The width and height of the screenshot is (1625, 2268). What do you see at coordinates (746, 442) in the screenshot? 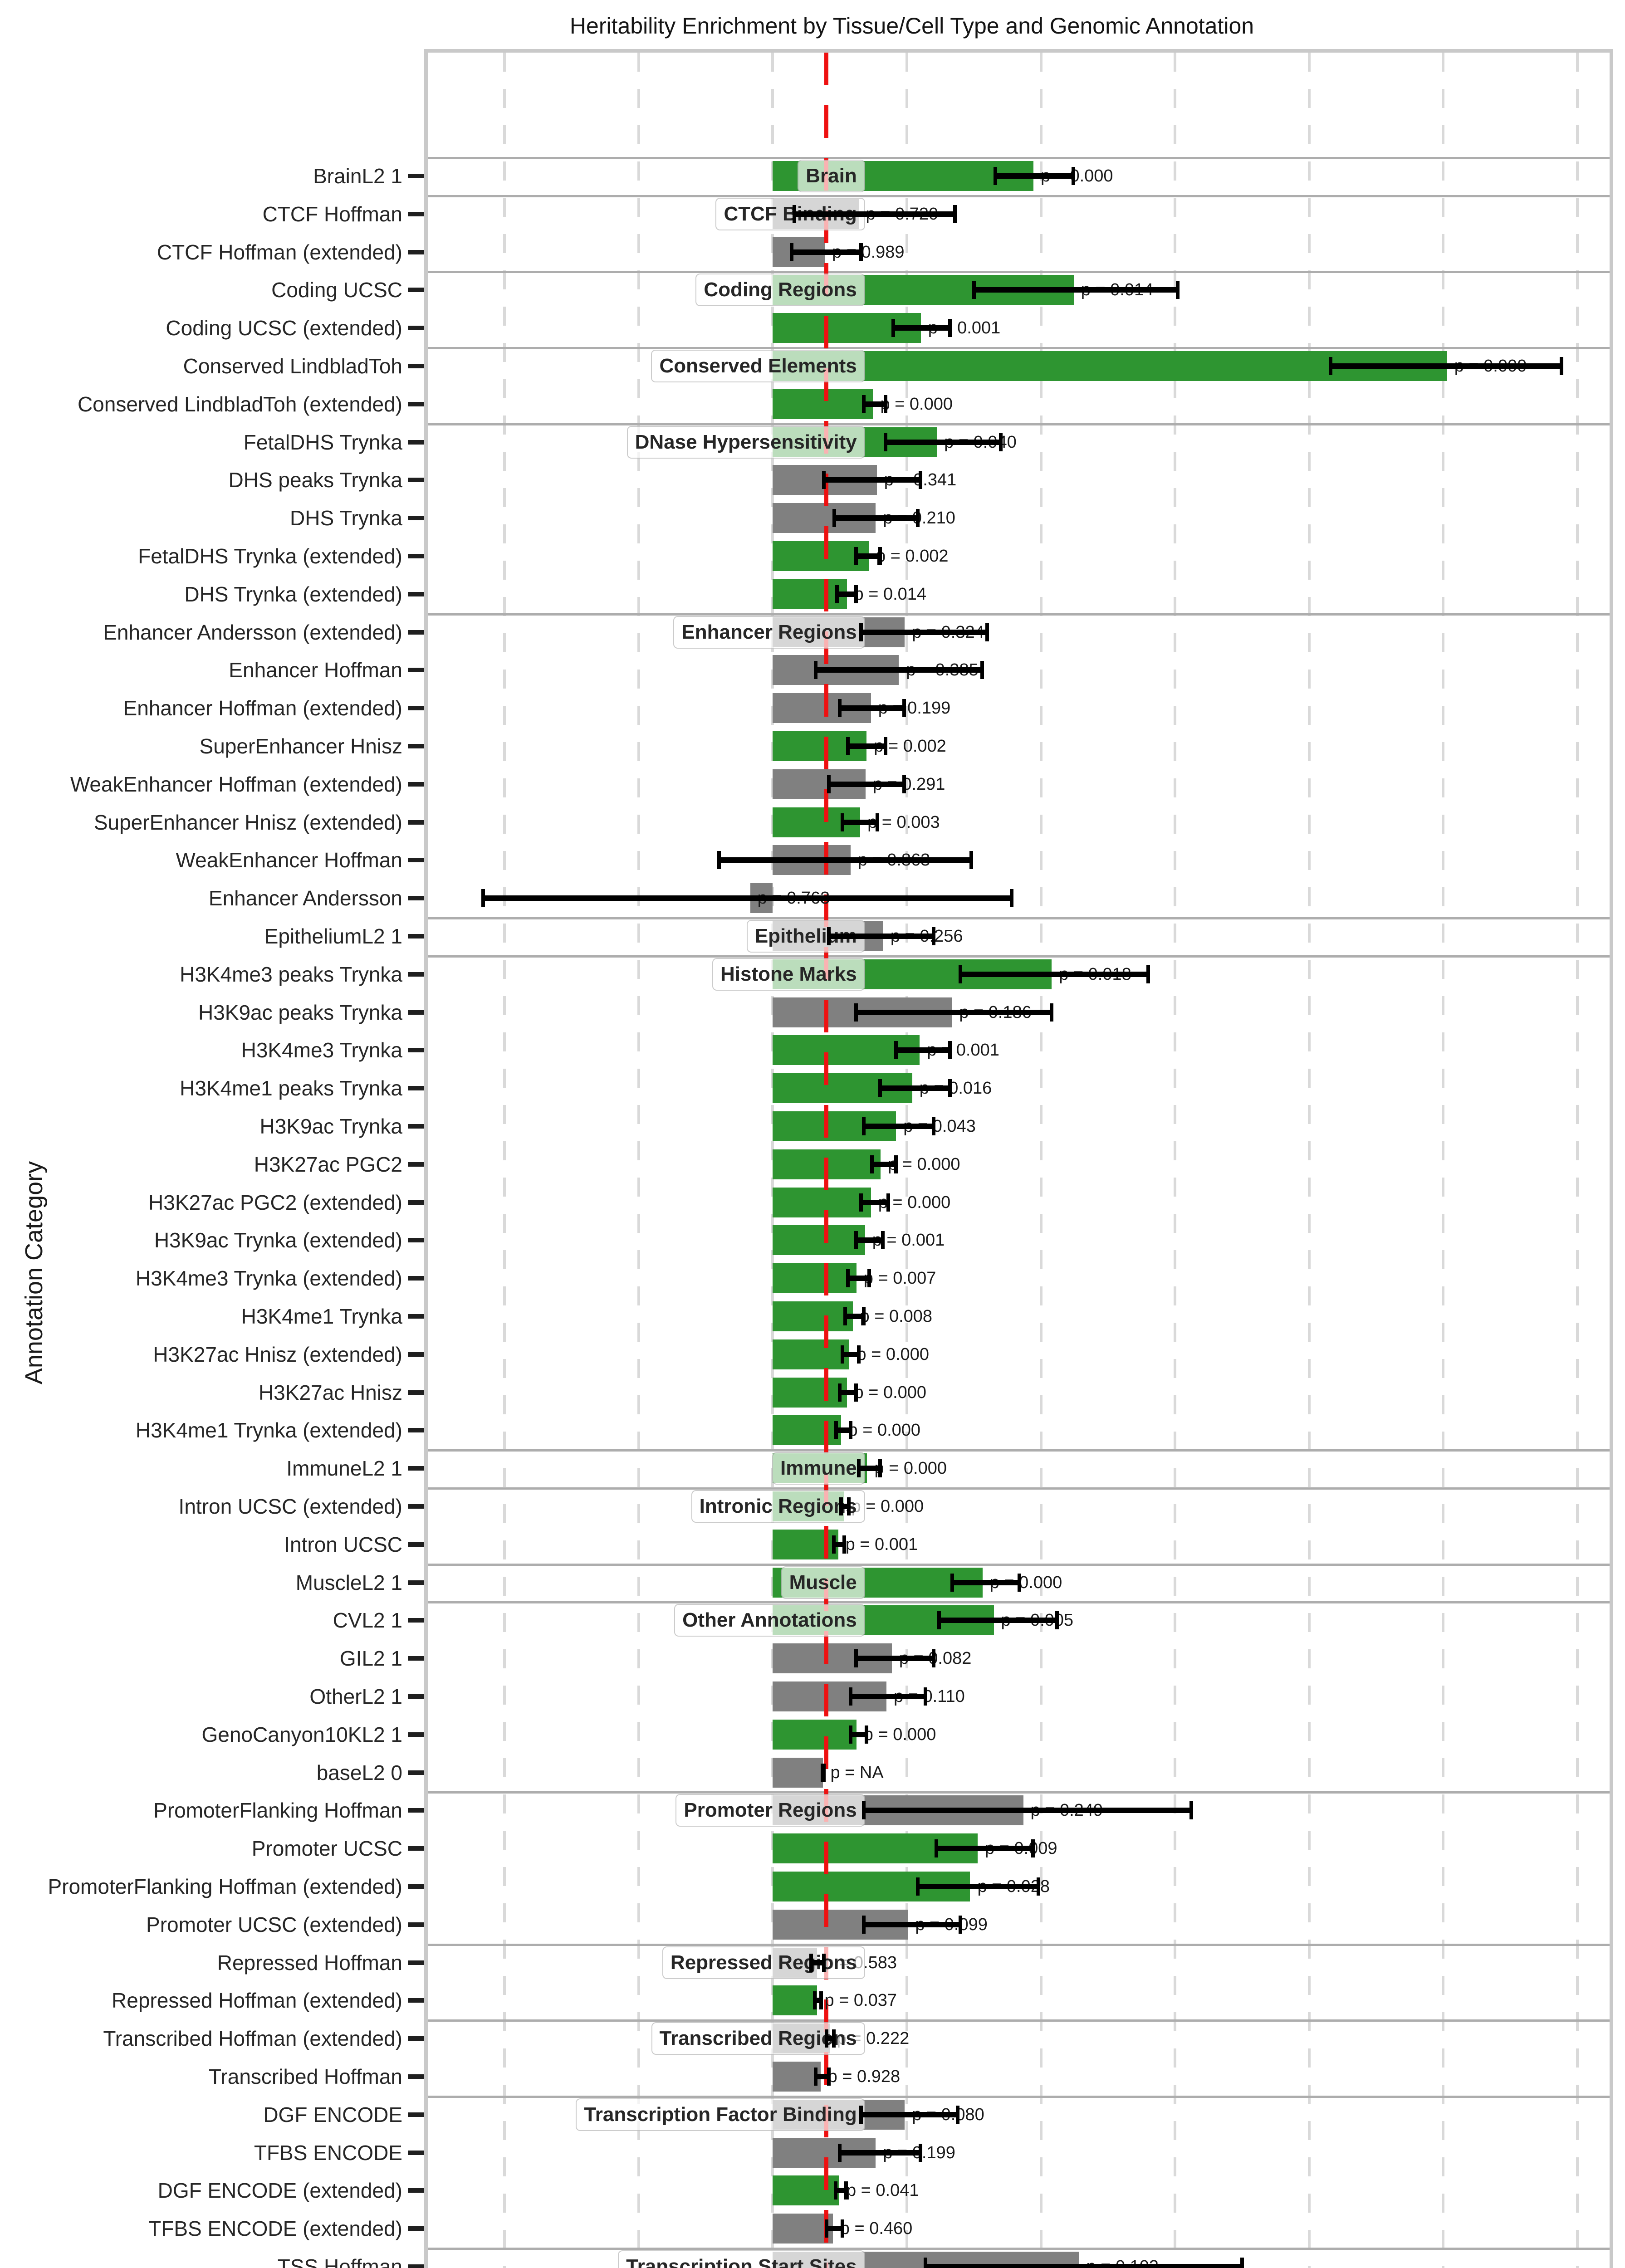
I see `group-header: DNase Hypersensitivity` at bounding box center [746, 442].